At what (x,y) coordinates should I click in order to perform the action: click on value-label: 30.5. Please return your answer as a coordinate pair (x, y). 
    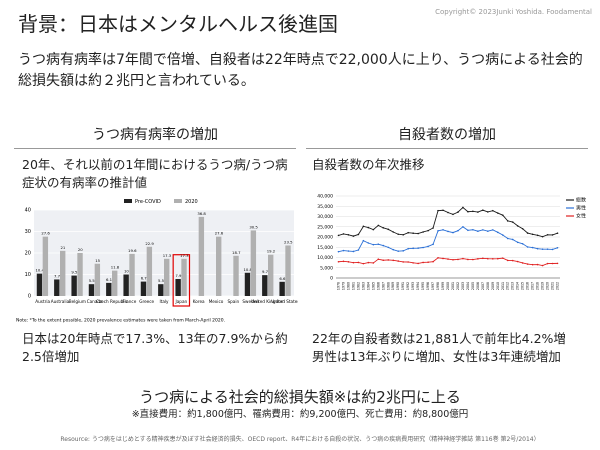
    Looking at the image, I should click on (253, 226).